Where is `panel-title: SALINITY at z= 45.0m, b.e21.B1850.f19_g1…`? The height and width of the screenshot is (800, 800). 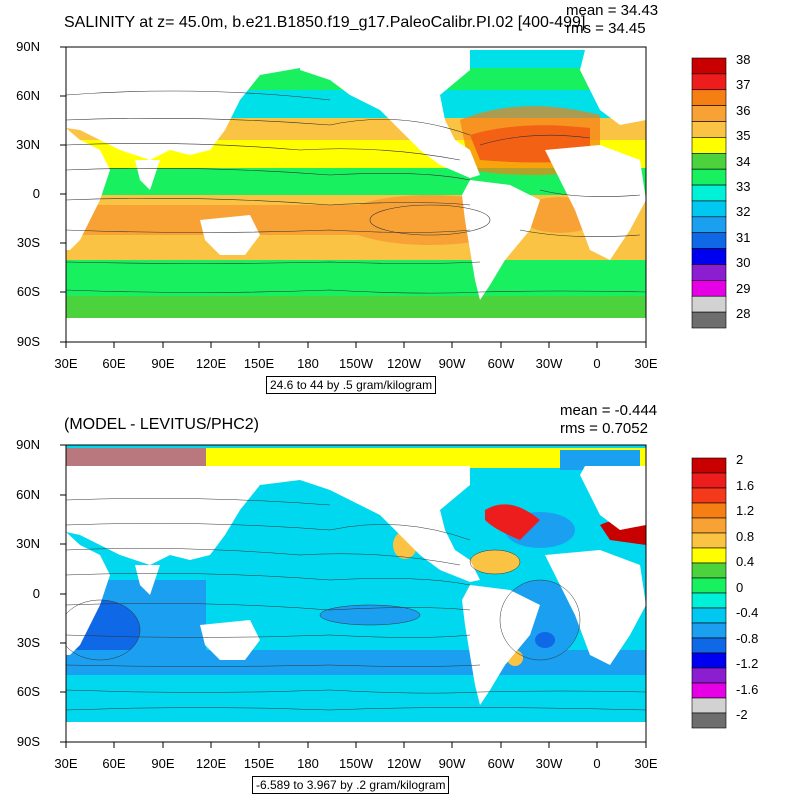
panel-title: SALINITY at z= 45.0m, b.e21.B1850.f19_g1… is located at coordinates (325, 22).